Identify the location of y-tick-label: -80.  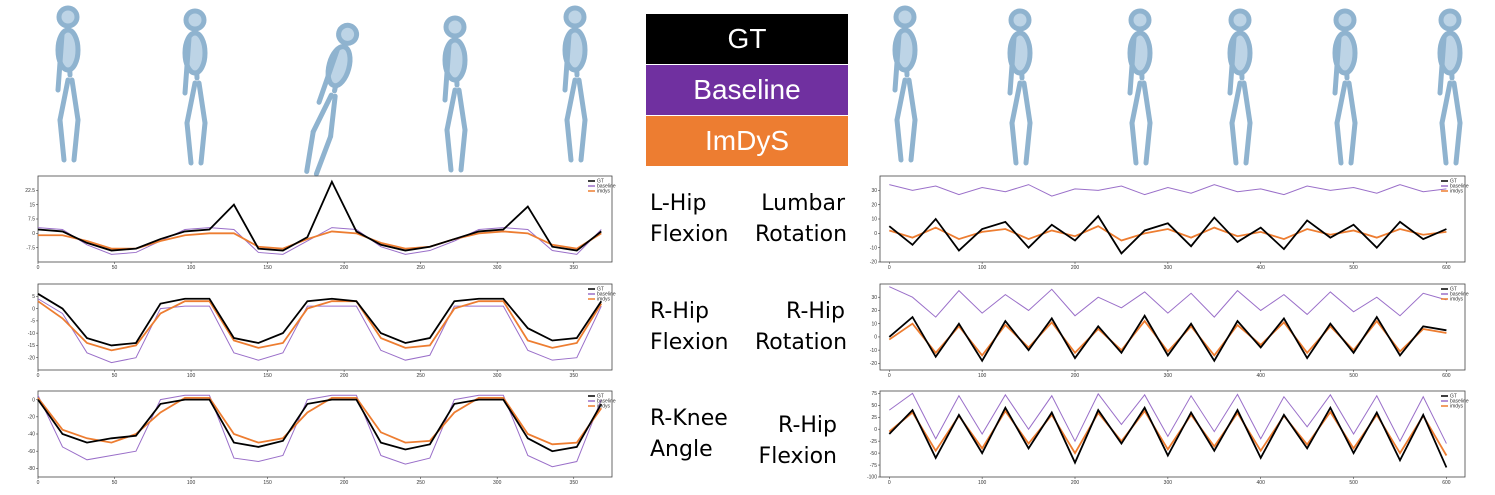
(31, 469).